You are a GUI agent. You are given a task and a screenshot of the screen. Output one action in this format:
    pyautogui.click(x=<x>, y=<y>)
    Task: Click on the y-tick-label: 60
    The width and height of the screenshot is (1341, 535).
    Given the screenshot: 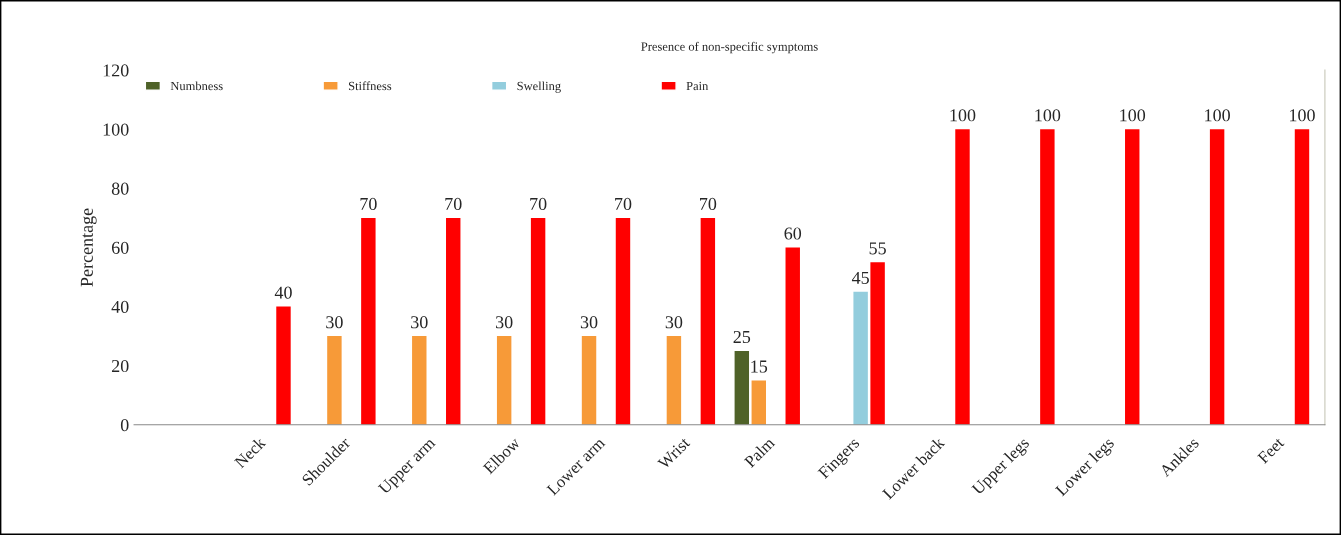 What is the action you would take?
    pyautogui.click(x=120, y=247)
    